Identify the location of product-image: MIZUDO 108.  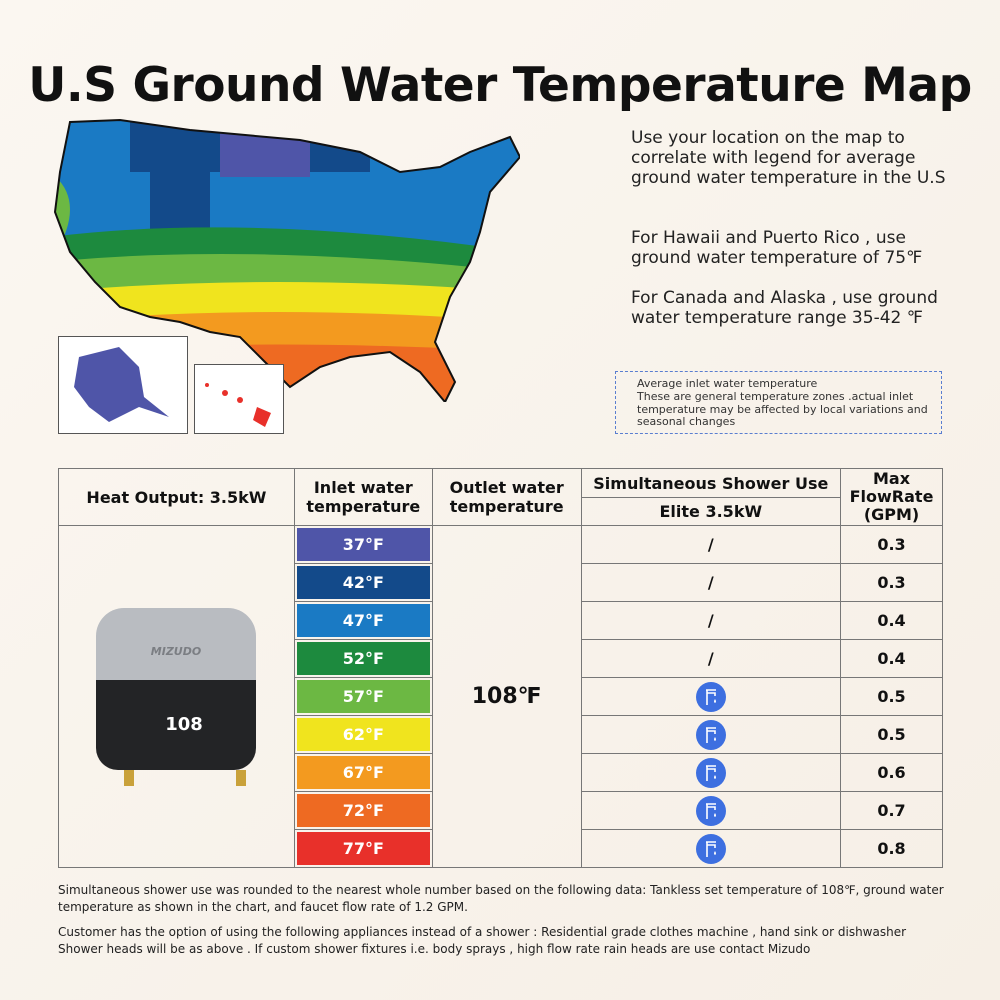
(176, 696).